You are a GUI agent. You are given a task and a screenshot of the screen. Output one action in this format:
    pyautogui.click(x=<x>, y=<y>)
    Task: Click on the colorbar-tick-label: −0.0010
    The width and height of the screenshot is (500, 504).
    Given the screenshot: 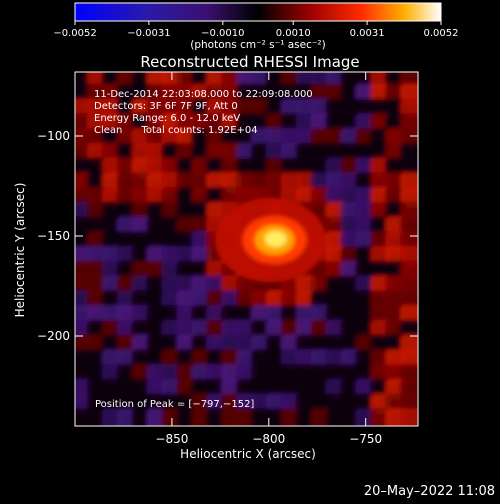 What is the action you would take?
    pyautogui.click(x=222, y=33)
    